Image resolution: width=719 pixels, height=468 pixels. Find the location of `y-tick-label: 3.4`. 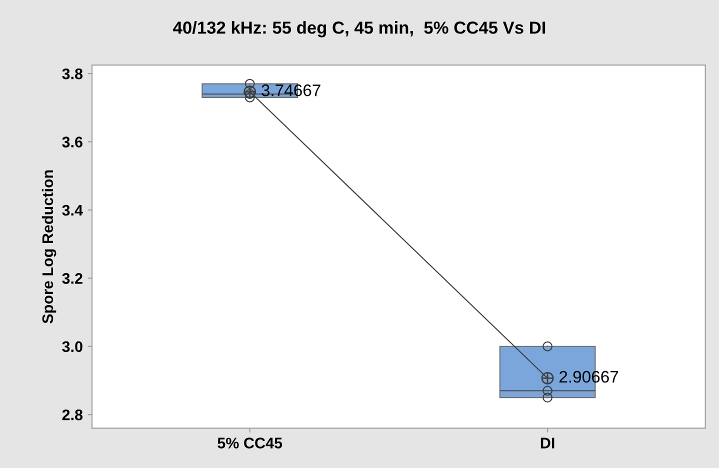

y-tick-label: 3.4 is located at coordinates (72, 210).